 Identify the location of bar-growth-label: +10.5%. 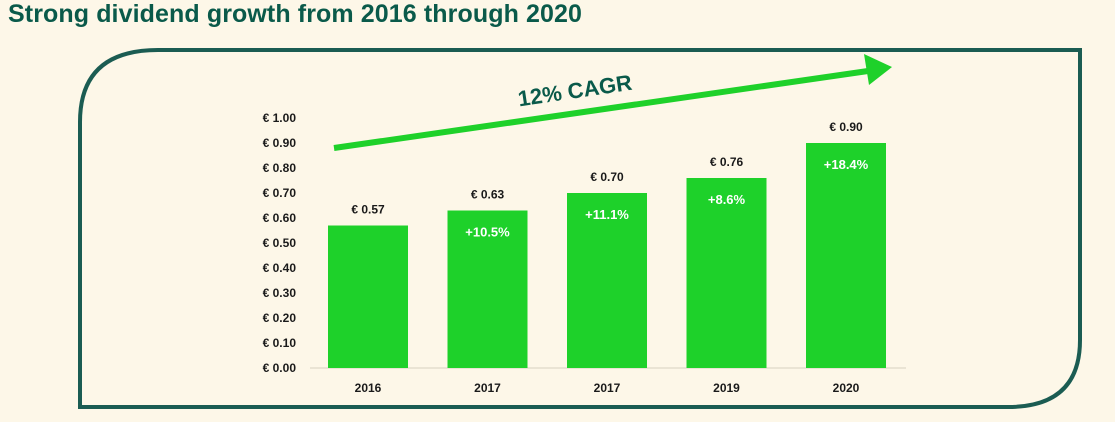
(487, 232).